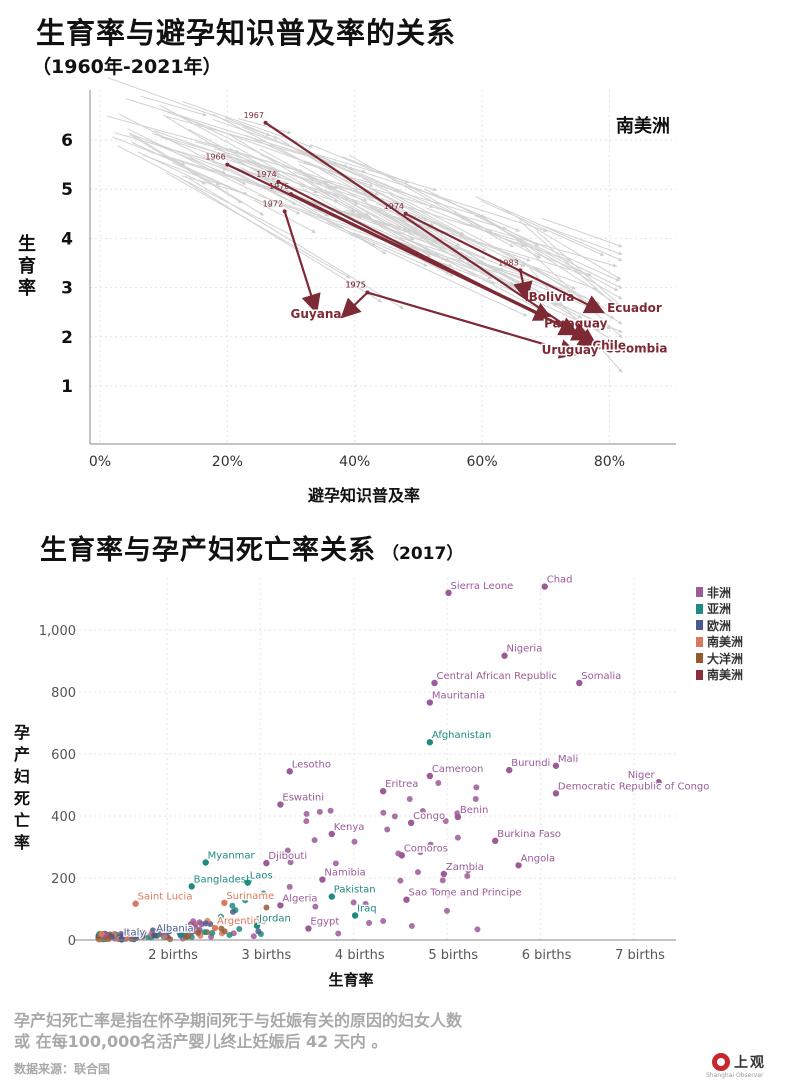 Image resolution: width=800 pixels, height=1092 pixels. Describe the element at coordinates (640, 955) in the screenshot. I see `chart2-x-tick-label: 7 births` at that location.